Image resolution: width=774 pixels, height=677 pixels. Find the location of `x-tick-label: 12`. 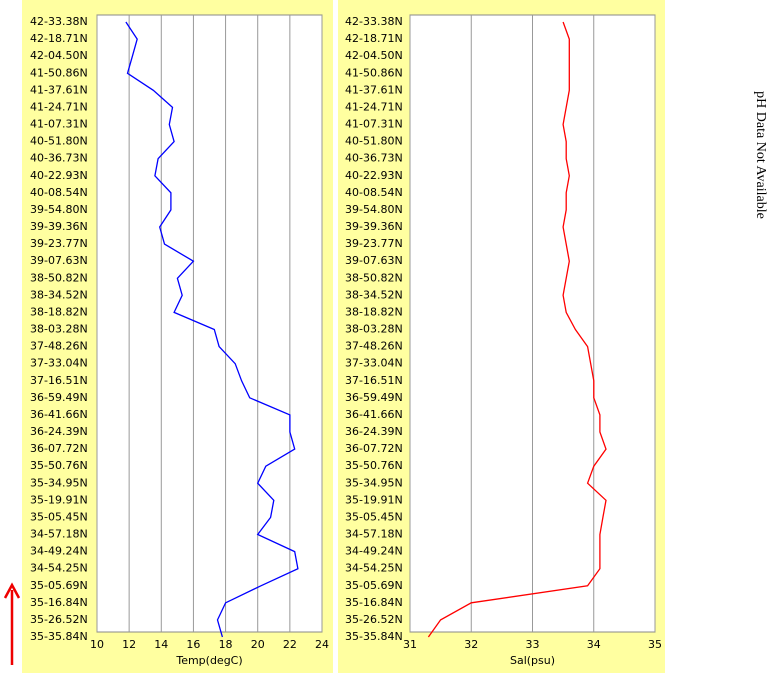

x-tick-label: 12 is located at coordinates (129, 644).